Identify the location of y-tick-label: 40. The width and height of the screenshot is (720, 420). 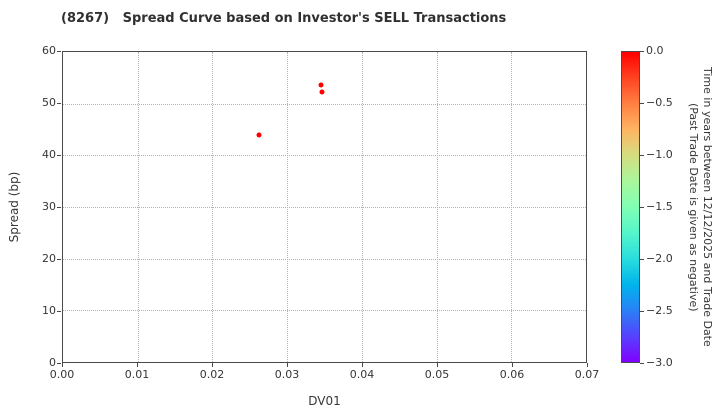
(49, 154).